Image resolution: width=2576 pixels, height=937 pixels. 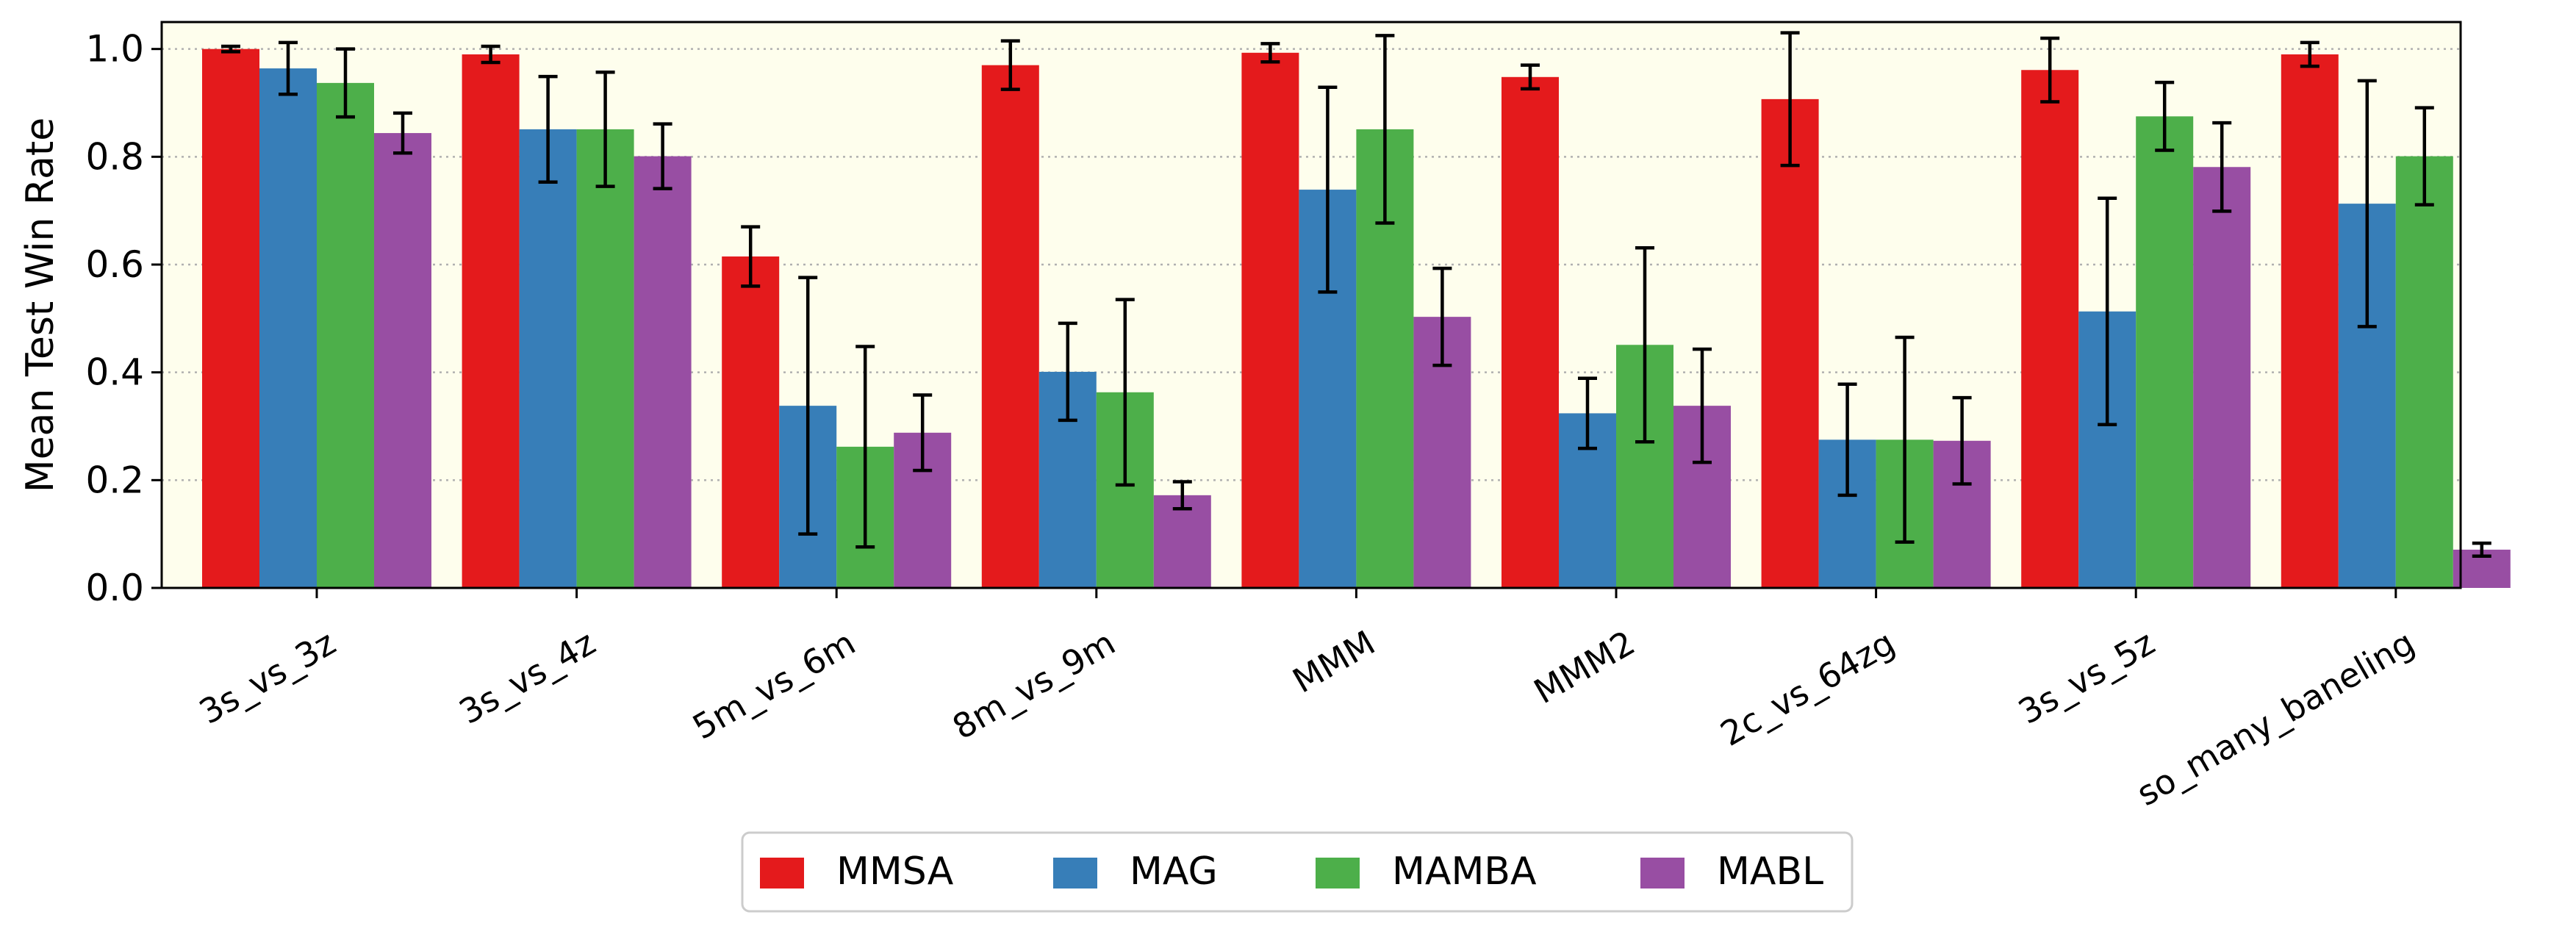 What do you see at coordinates (114, 156) in the screenshot?
I see `y-tick-label: 0.8` at bounding box center [114, 156].